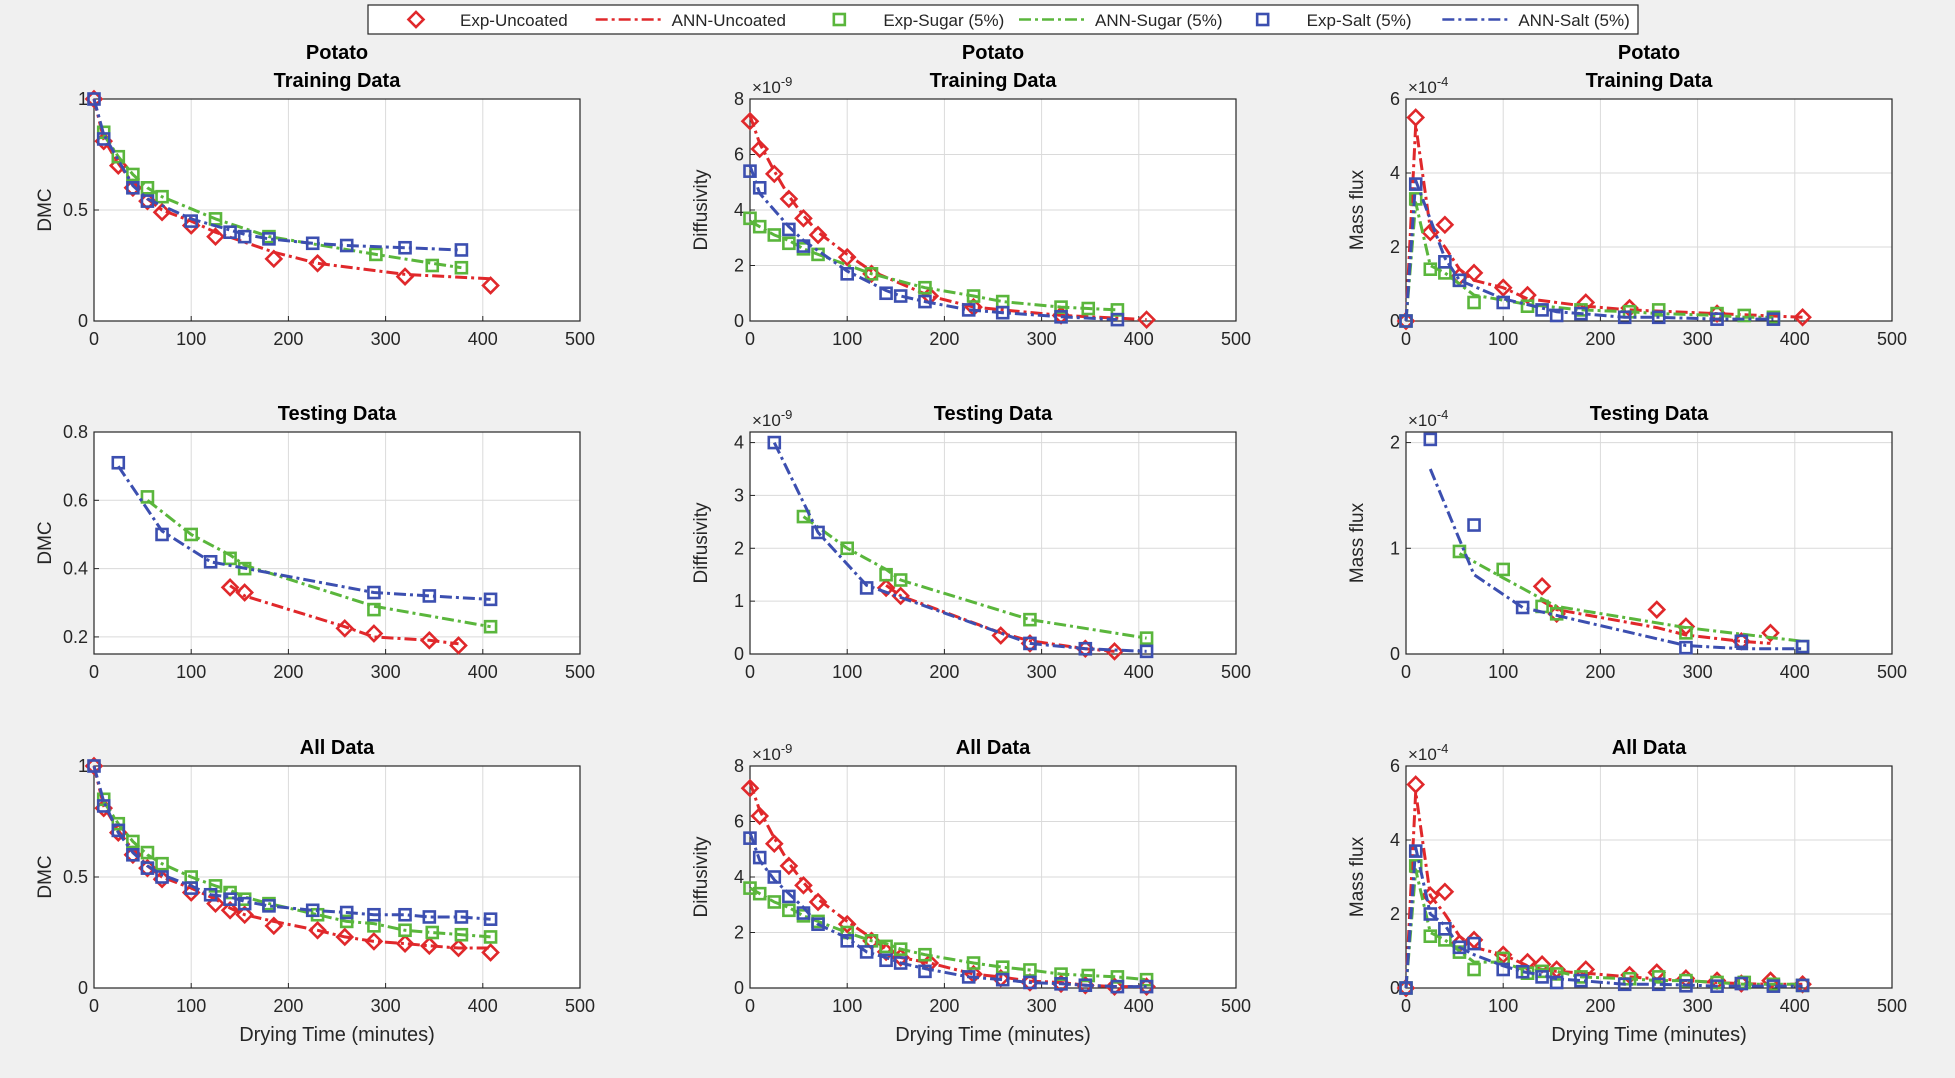 The height and width of the screenshot is (1078, 1955). I want to click on legend-box, so click(1003, 19).